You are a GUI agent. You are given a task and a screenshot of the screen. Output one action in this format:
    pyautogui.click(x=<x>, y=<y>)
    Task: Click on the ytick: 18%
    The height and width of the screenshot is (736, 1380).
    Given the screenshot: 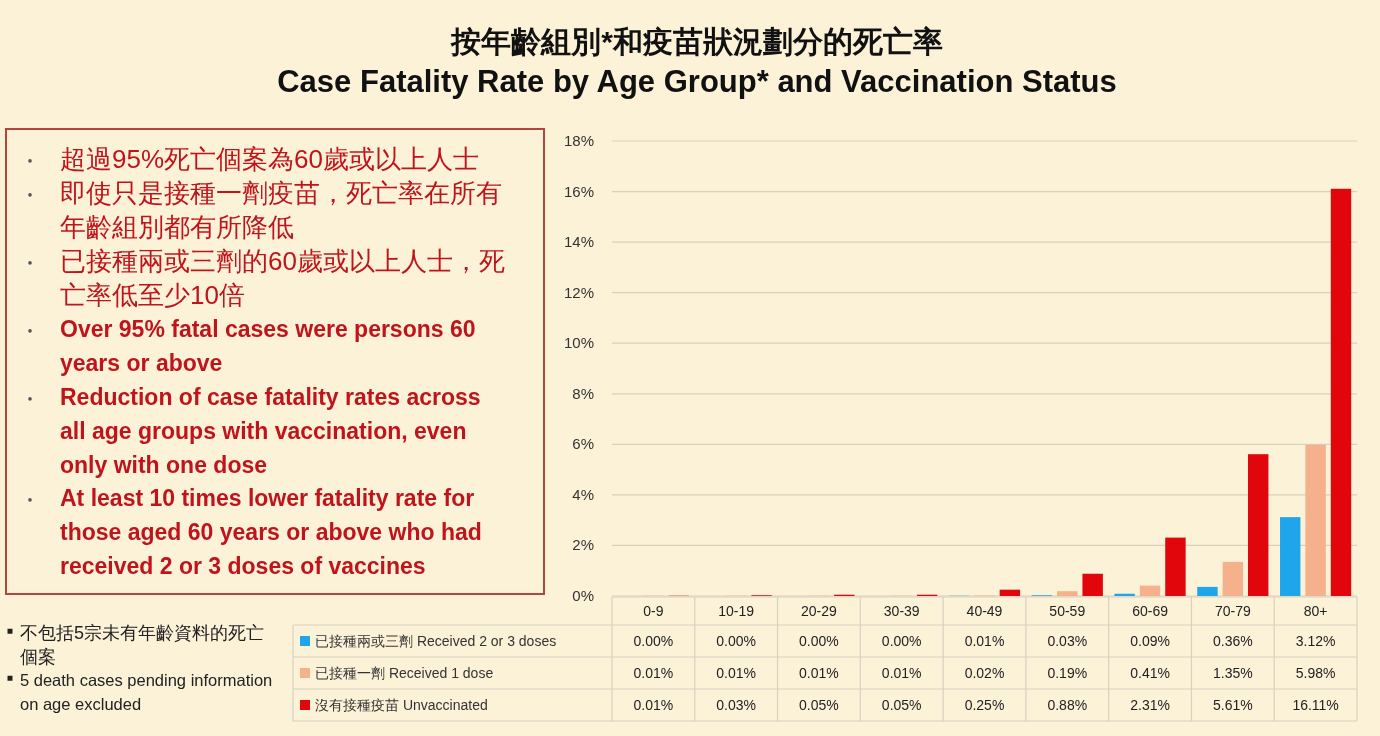 What is the action you would take?
    pyautogui.click(x=578, y=140)
    